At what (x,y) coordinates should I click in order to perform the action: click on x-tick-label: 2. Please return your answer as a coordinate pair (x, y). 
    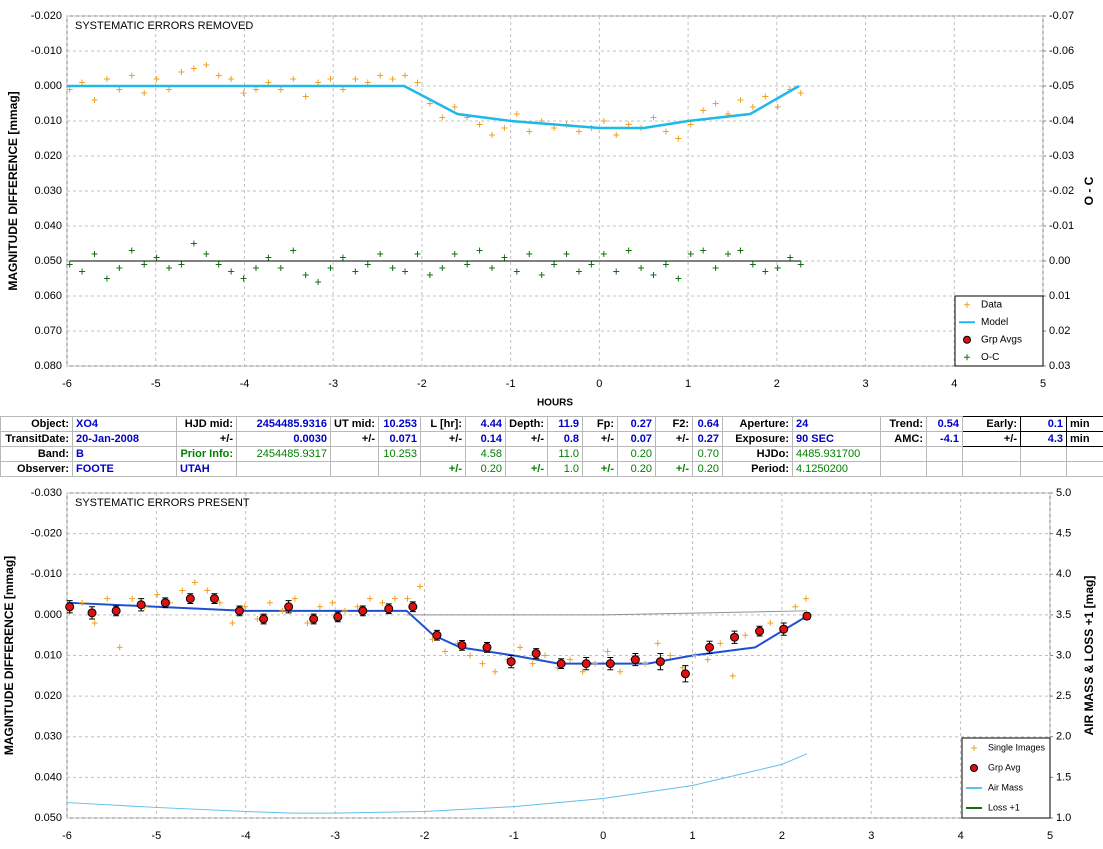
    Looking at the image, I should click on (782, 836).